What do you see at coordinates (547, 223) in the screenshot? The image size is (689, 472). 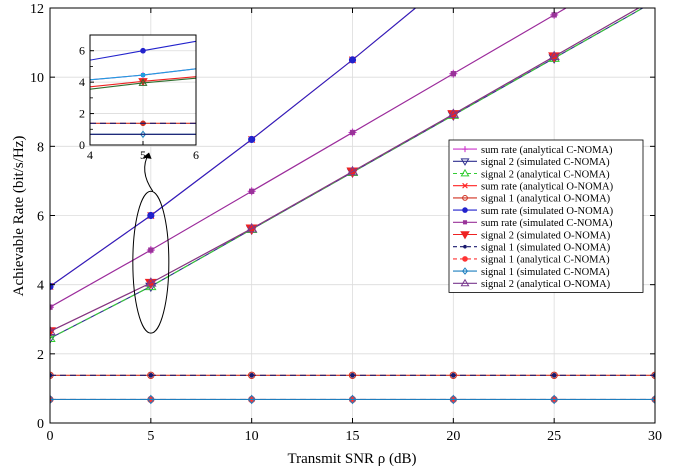 I see `legend-label: sum rate (simulated C-NOMA)` at bounding box center [547, 223].